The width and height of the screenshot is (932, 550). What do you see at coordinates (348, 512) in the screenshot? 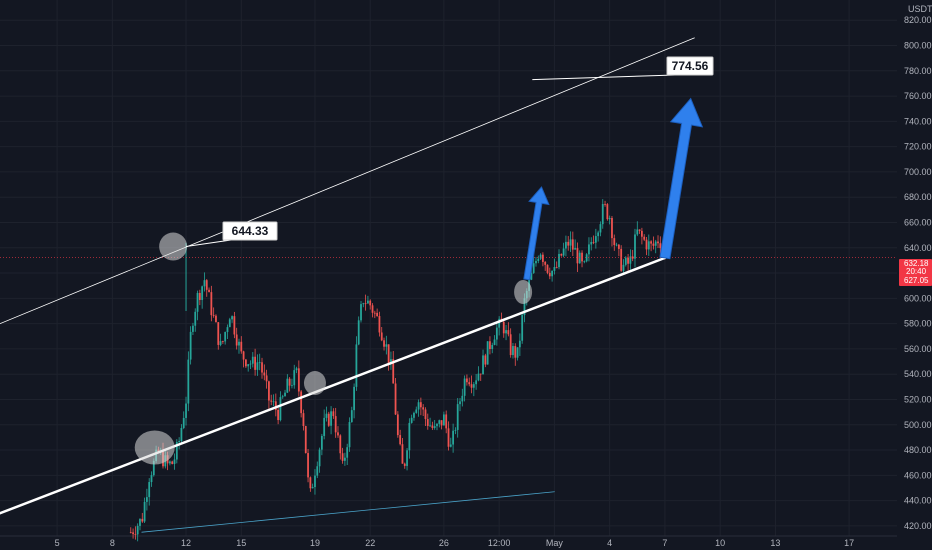
I see `lower-line` at bounding box center [348, 512].